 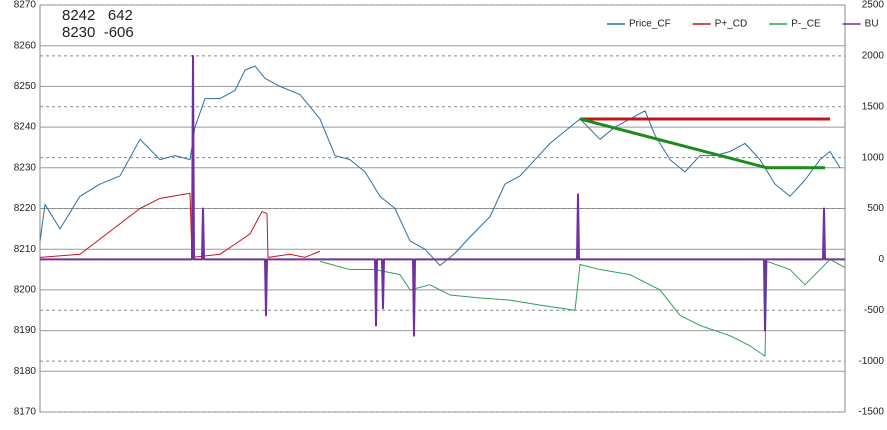 I want to click on y2-tick-label: -500, so click(x=874, y=310).